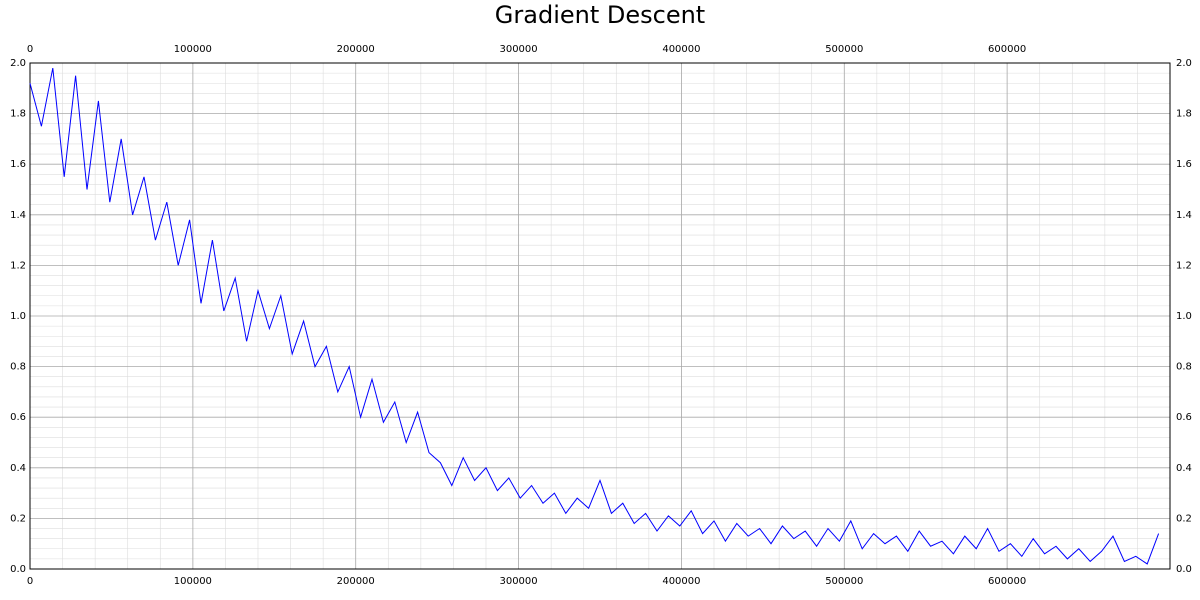  Describe the element at coordinates (18, 518) in the screenshot. I see `y-tick-label: 0.2` at that location.